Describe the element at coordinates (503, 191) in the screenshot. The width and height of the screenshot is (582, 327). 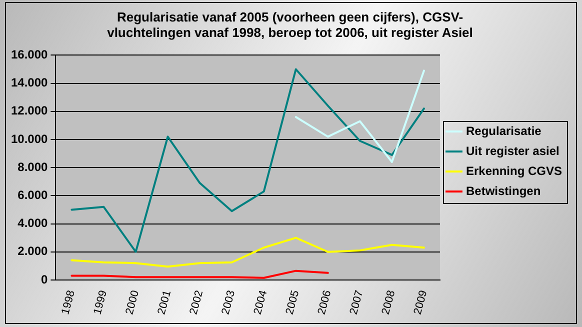
I see `legend-label: Betwistingen` at that location.